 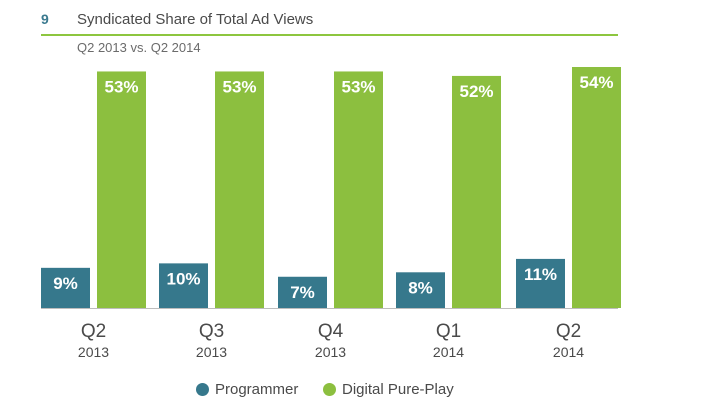 I want to click on chart-legend: Programmer Digital Pure-Play, so click(x=352, y=391).